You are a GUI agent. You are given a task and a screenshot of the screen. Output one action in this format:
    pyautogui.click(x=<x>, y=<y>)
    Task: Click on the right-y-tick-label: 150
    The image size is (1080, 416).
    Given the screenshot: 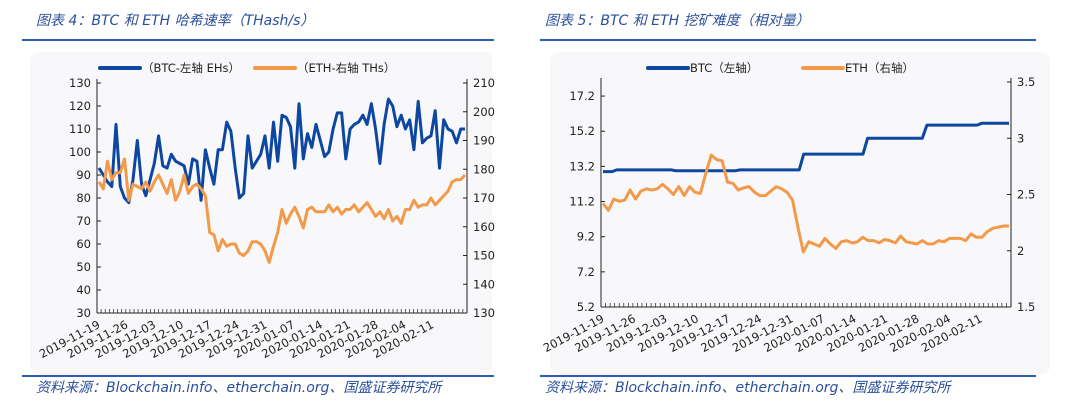 What is the action you would take?
    pyautogui.click(x=484, y=256)
    